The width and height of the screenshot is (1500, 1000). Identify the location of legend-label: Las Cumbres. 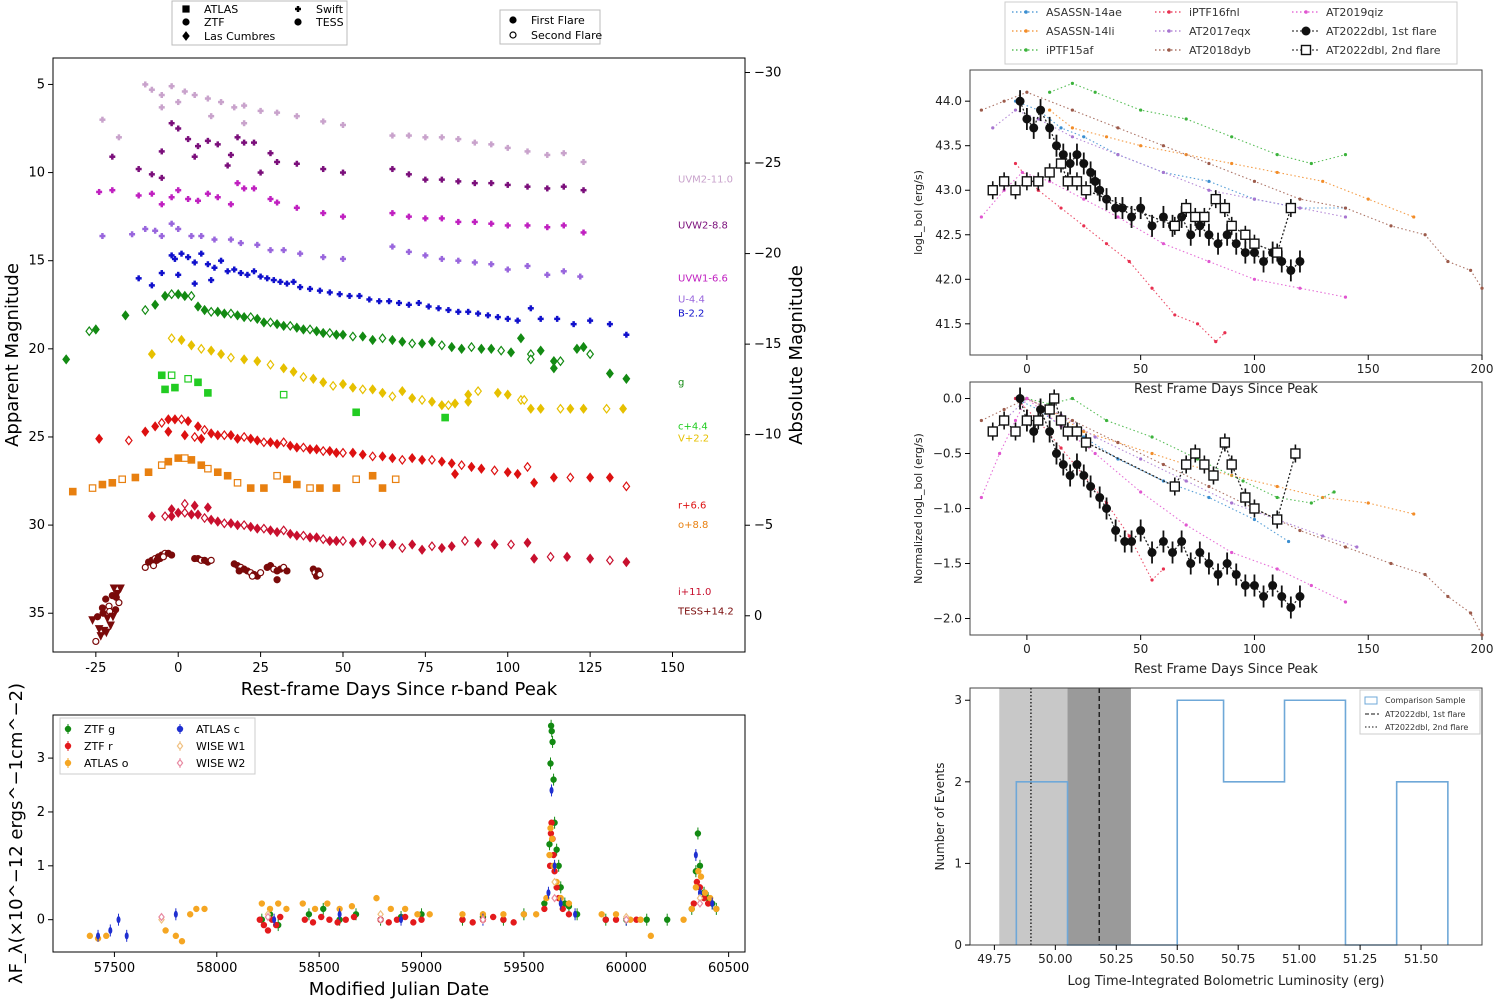
(239, 36).